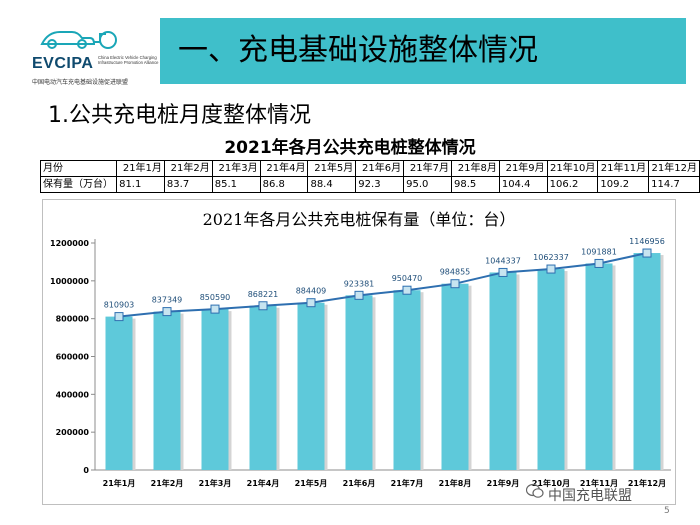  I want to click on month-cell: 21年8月, so click(475, 168).